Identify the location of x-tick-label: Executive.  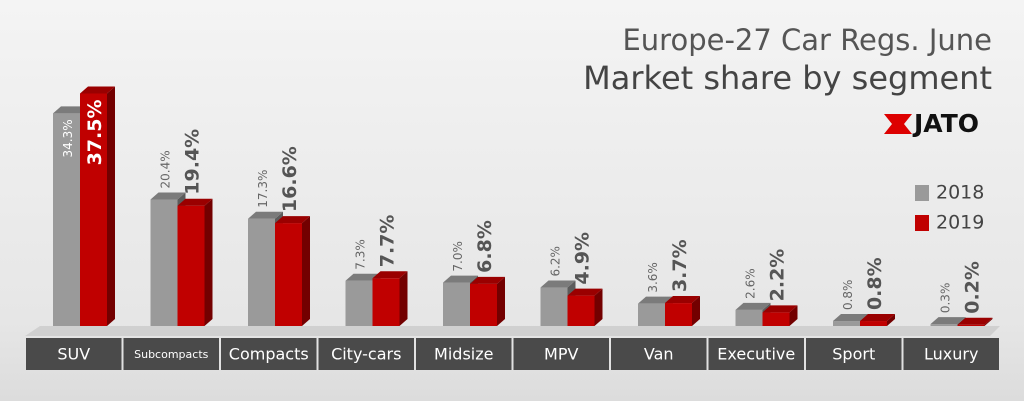
(756, 354).